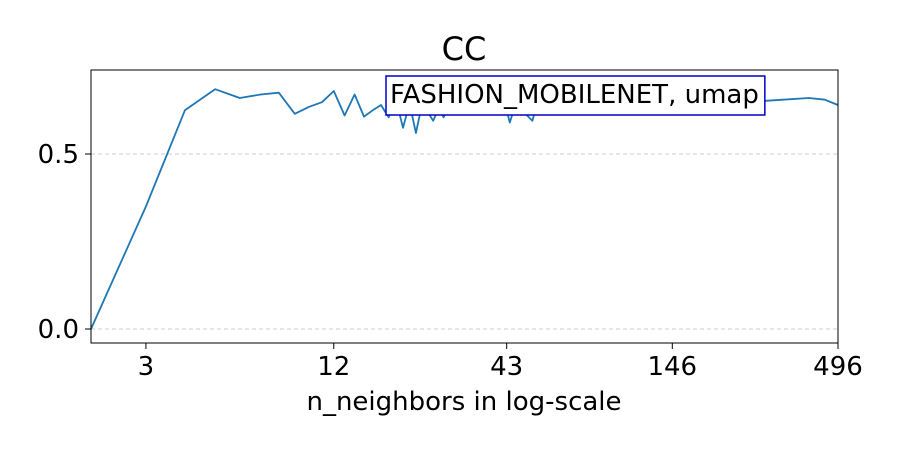 The width and height of the screenshot is (900, 450). I want to click on y-tick-label: 0.5, so click(58, 155).